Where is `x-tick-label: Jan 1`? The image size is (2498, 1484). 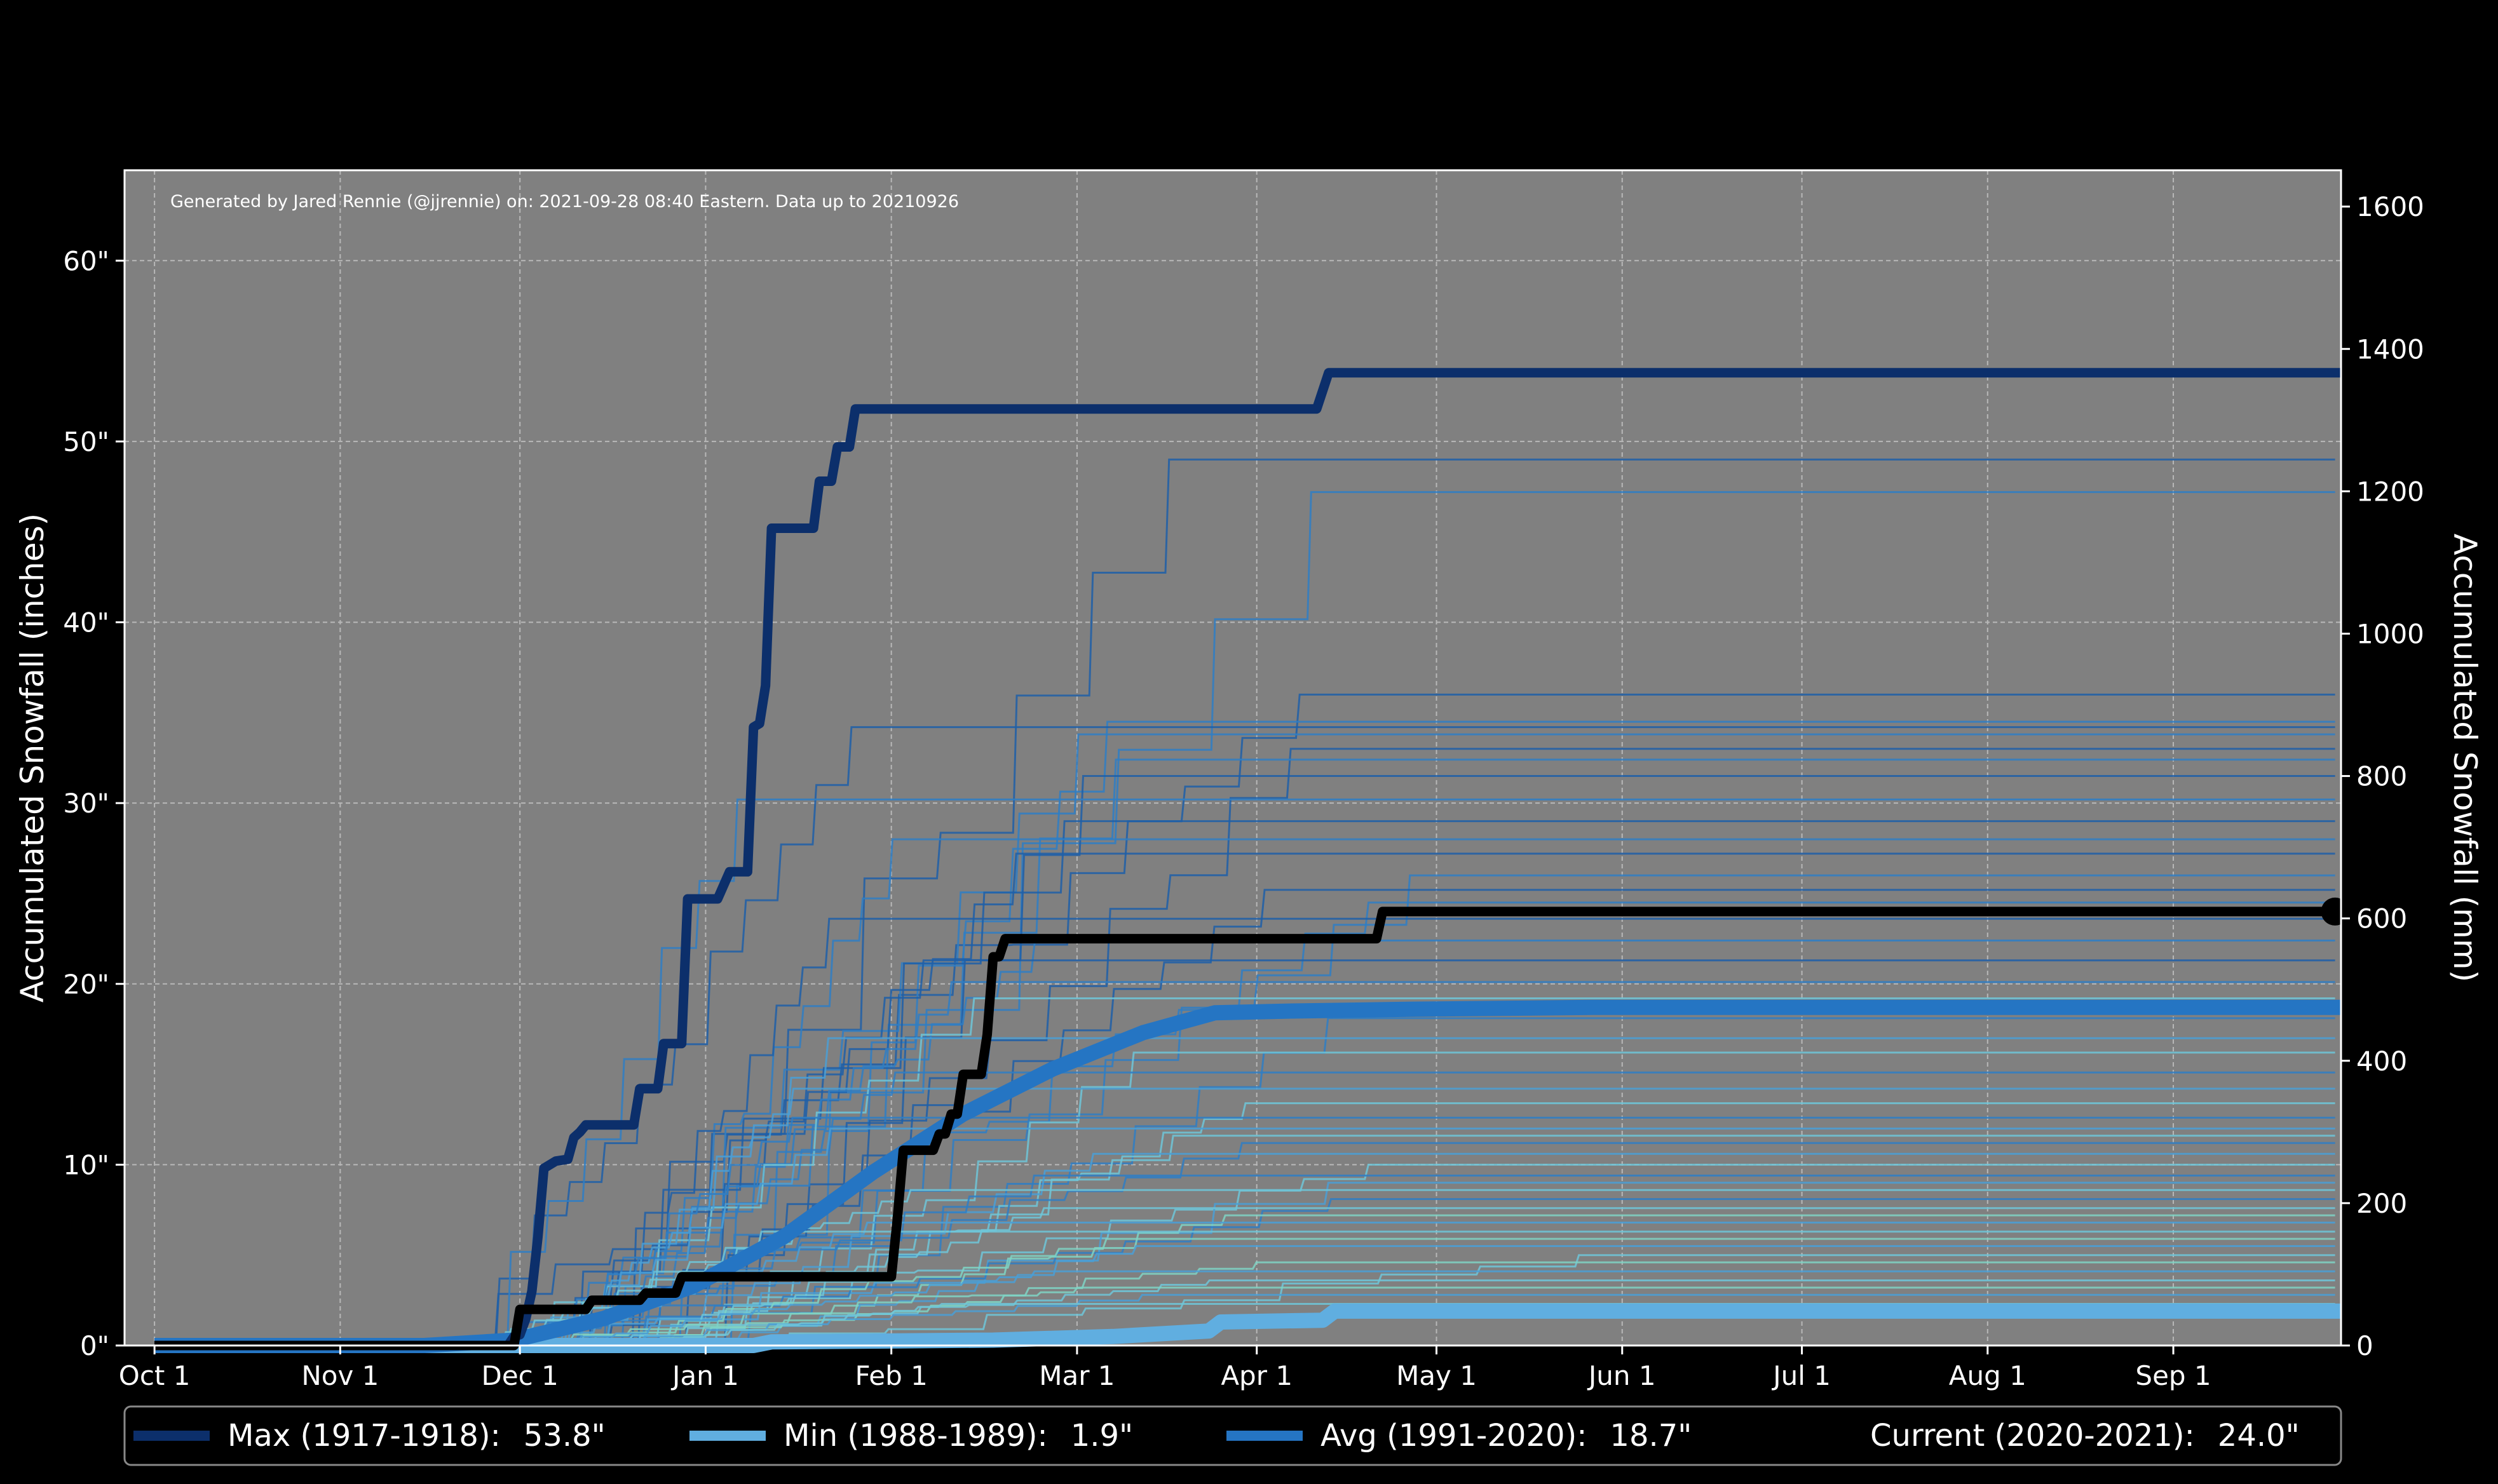 x-tick-label: Jan 1 is located at coordinates (704, 1375).